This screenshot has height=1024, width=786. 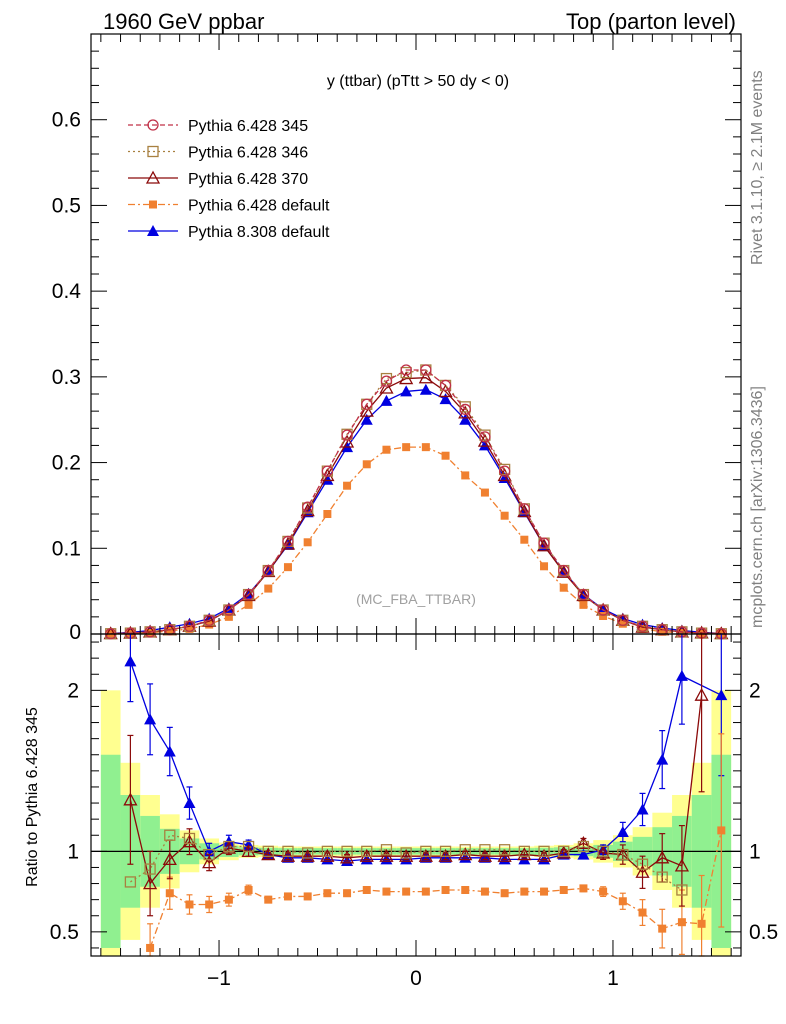 What do you see at coordinates (219, 978) in the screenshot?
I see `x-tick-label: −1` at bounding box center [219, 978].